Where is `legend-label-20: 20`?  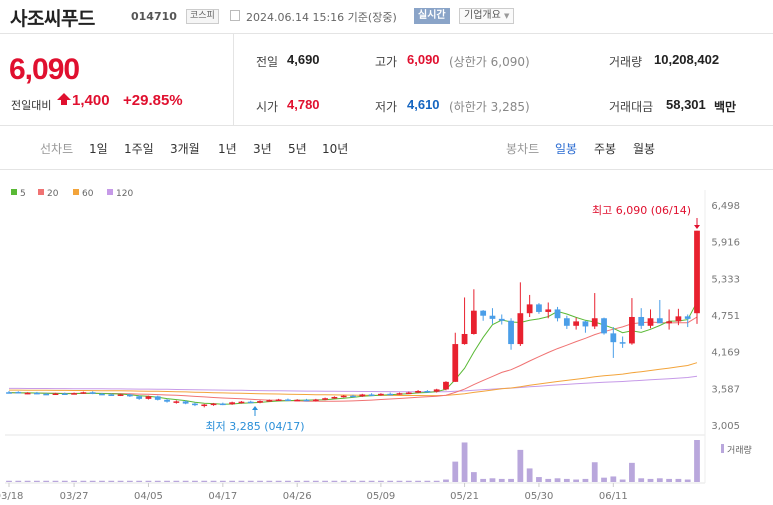 legend-label-20: 20 is located at coordinates (53, 194).